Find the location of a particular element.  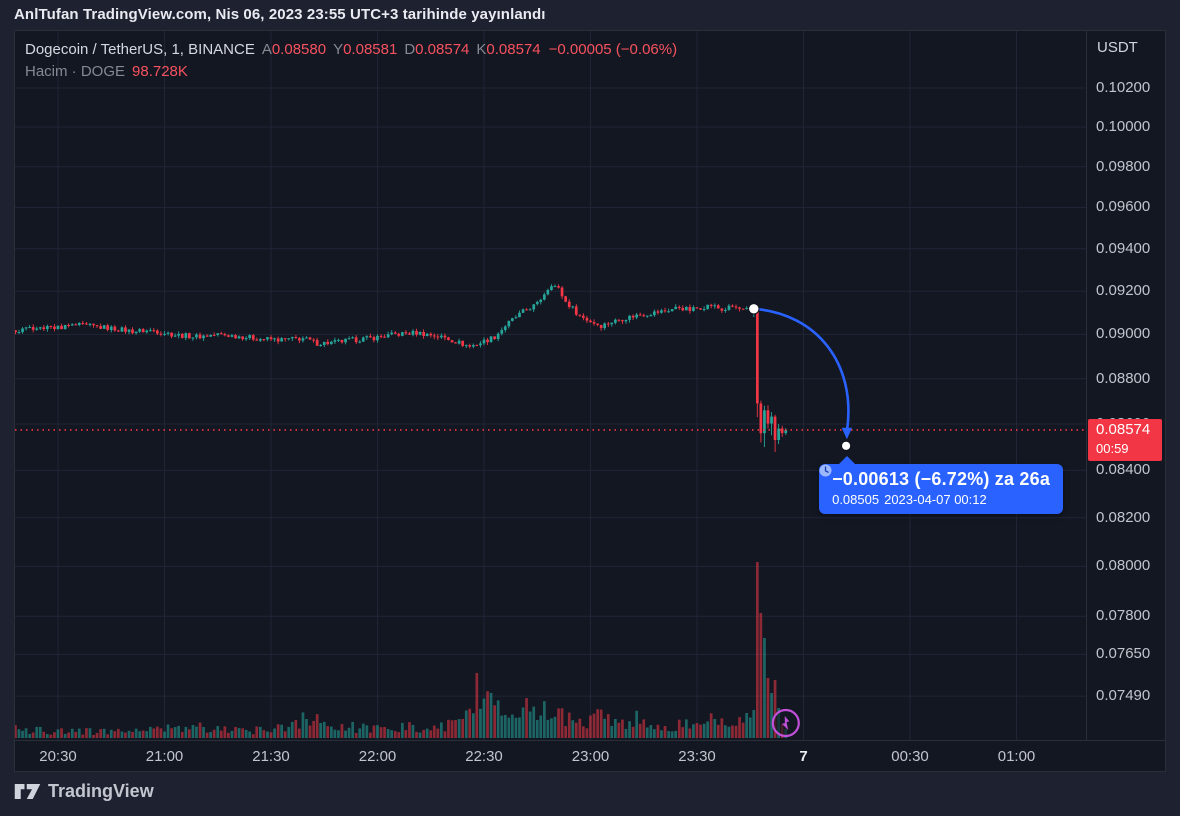

measure-arrow is located at coordinates (800, 377).